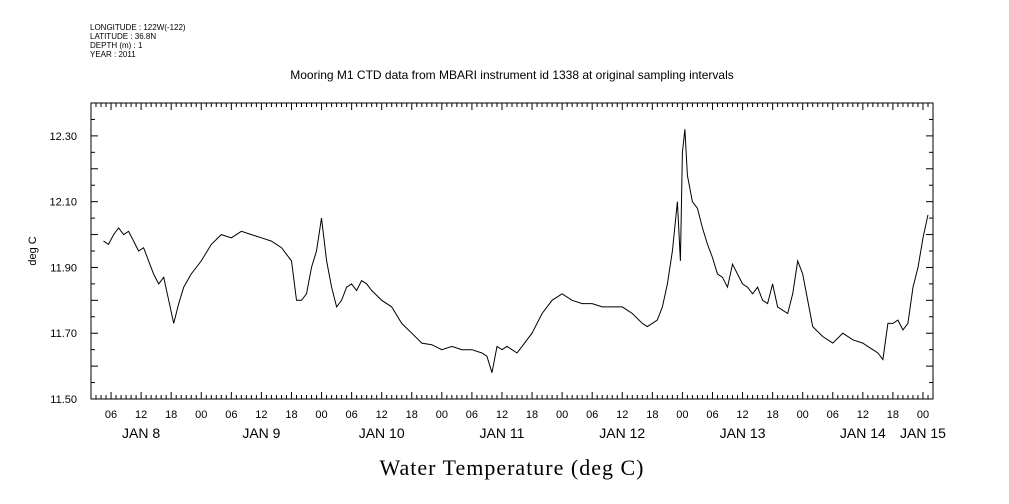 The width and height of the screenshot is (1009, 504). I want to click on latitude-text: LATITUDE : 36.8N, so click(123, 36).